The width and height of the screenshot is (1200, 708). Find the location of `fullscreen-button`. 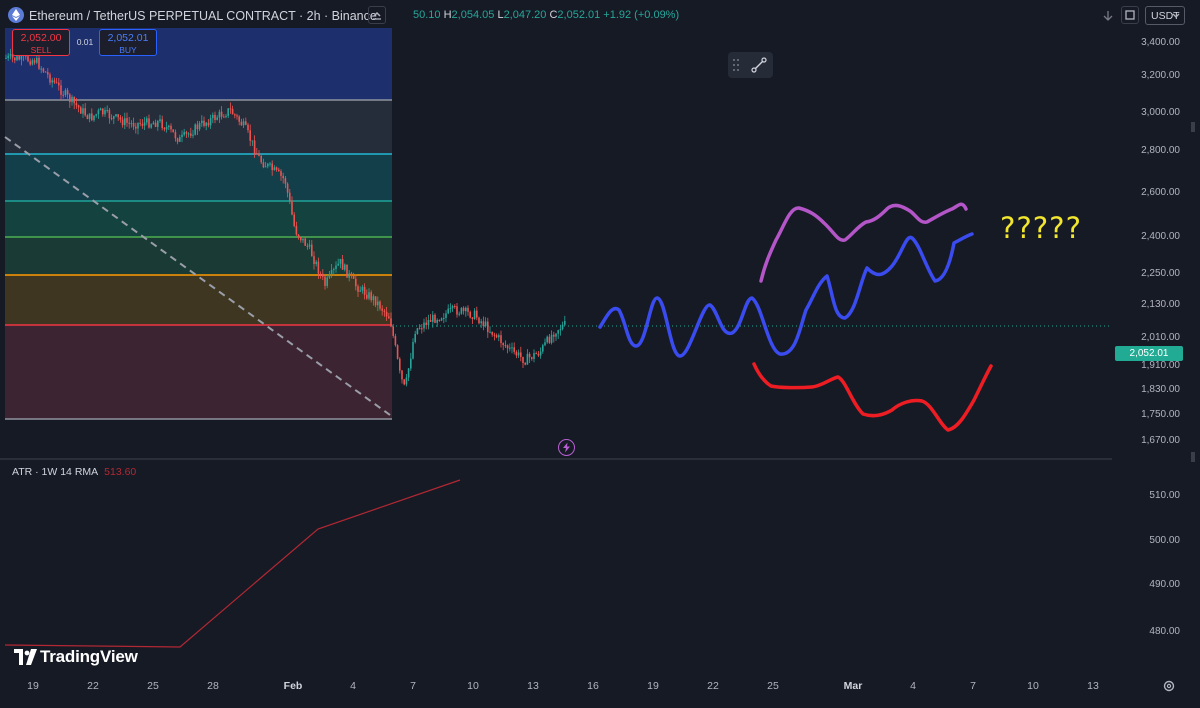

fullscreen-button is located at coordinates (1130, 15).